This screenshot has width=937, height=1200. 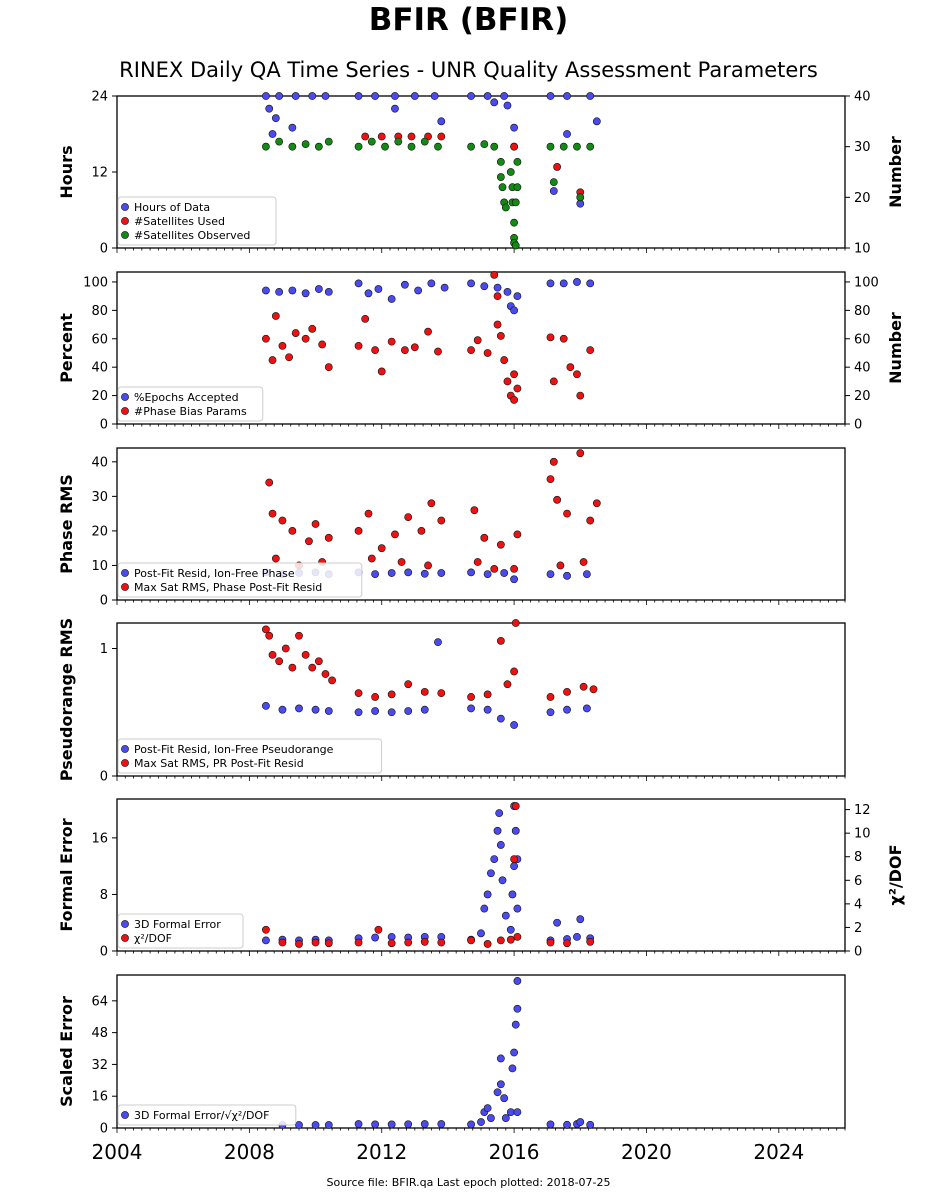 What do you see at coordinates (858, 904) in the screenshot?
I see `y-tick-label-right: 4` at bounding box center [858, 904].